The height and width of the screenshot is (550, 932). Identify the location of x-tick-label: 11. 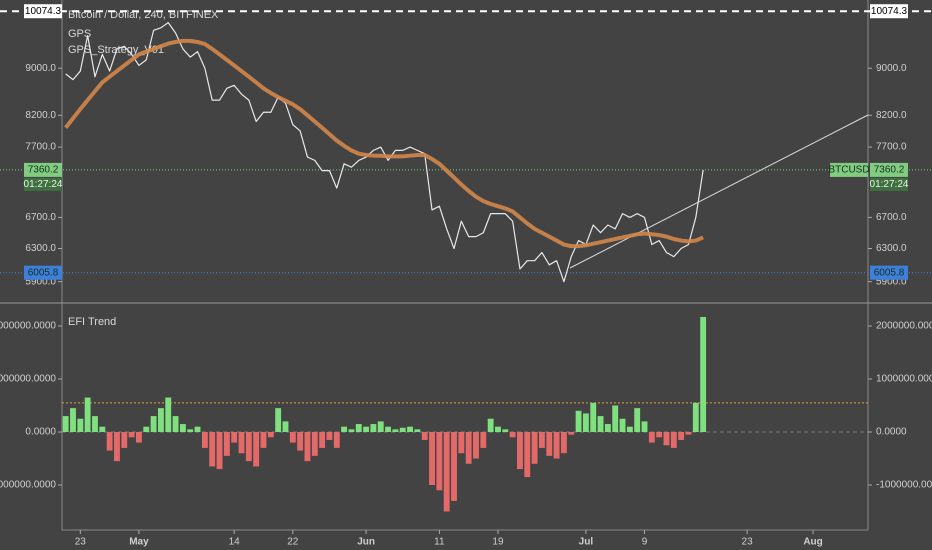
(439, 542).